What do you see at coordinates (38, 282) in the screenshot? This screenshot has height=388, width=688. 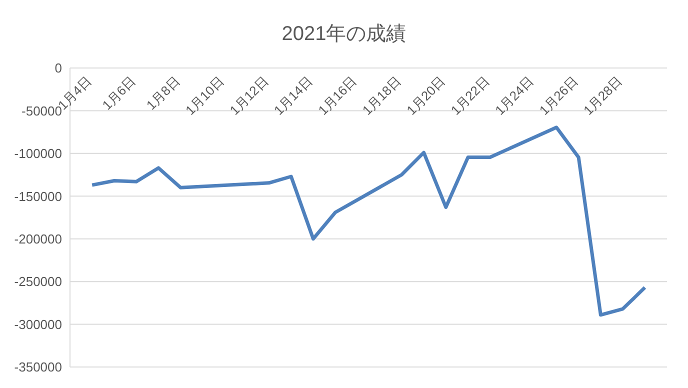 I see `y-tick-label: -250000` at bounding box center [38, 282].